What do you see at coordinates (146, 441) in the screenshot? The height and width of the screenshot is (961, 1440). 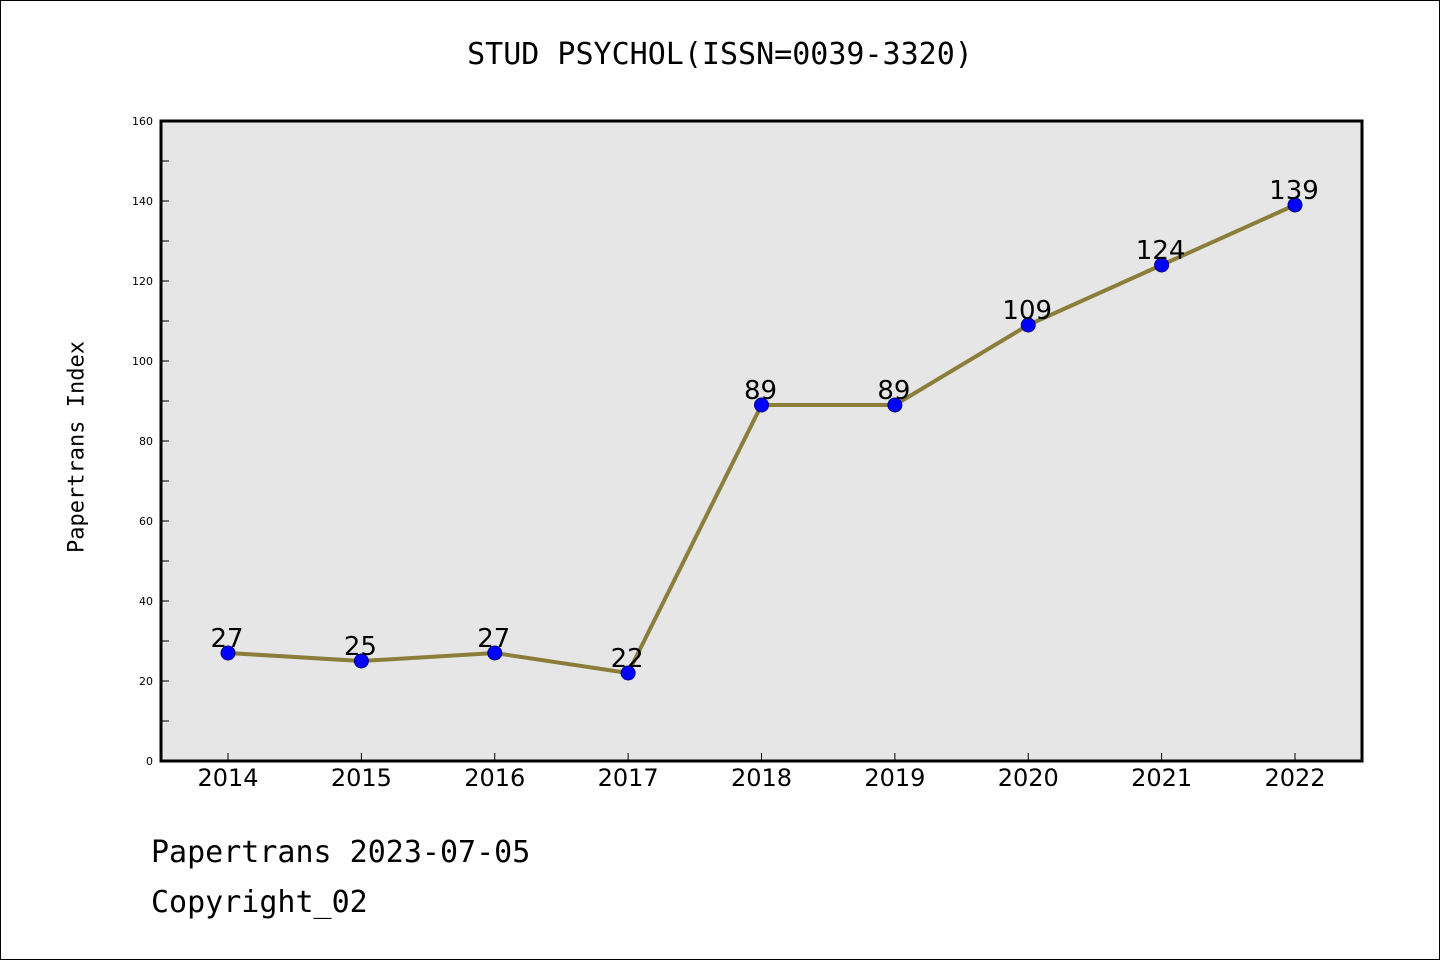 I see `y-tick-label: 80` at bounding box center [146, 441].